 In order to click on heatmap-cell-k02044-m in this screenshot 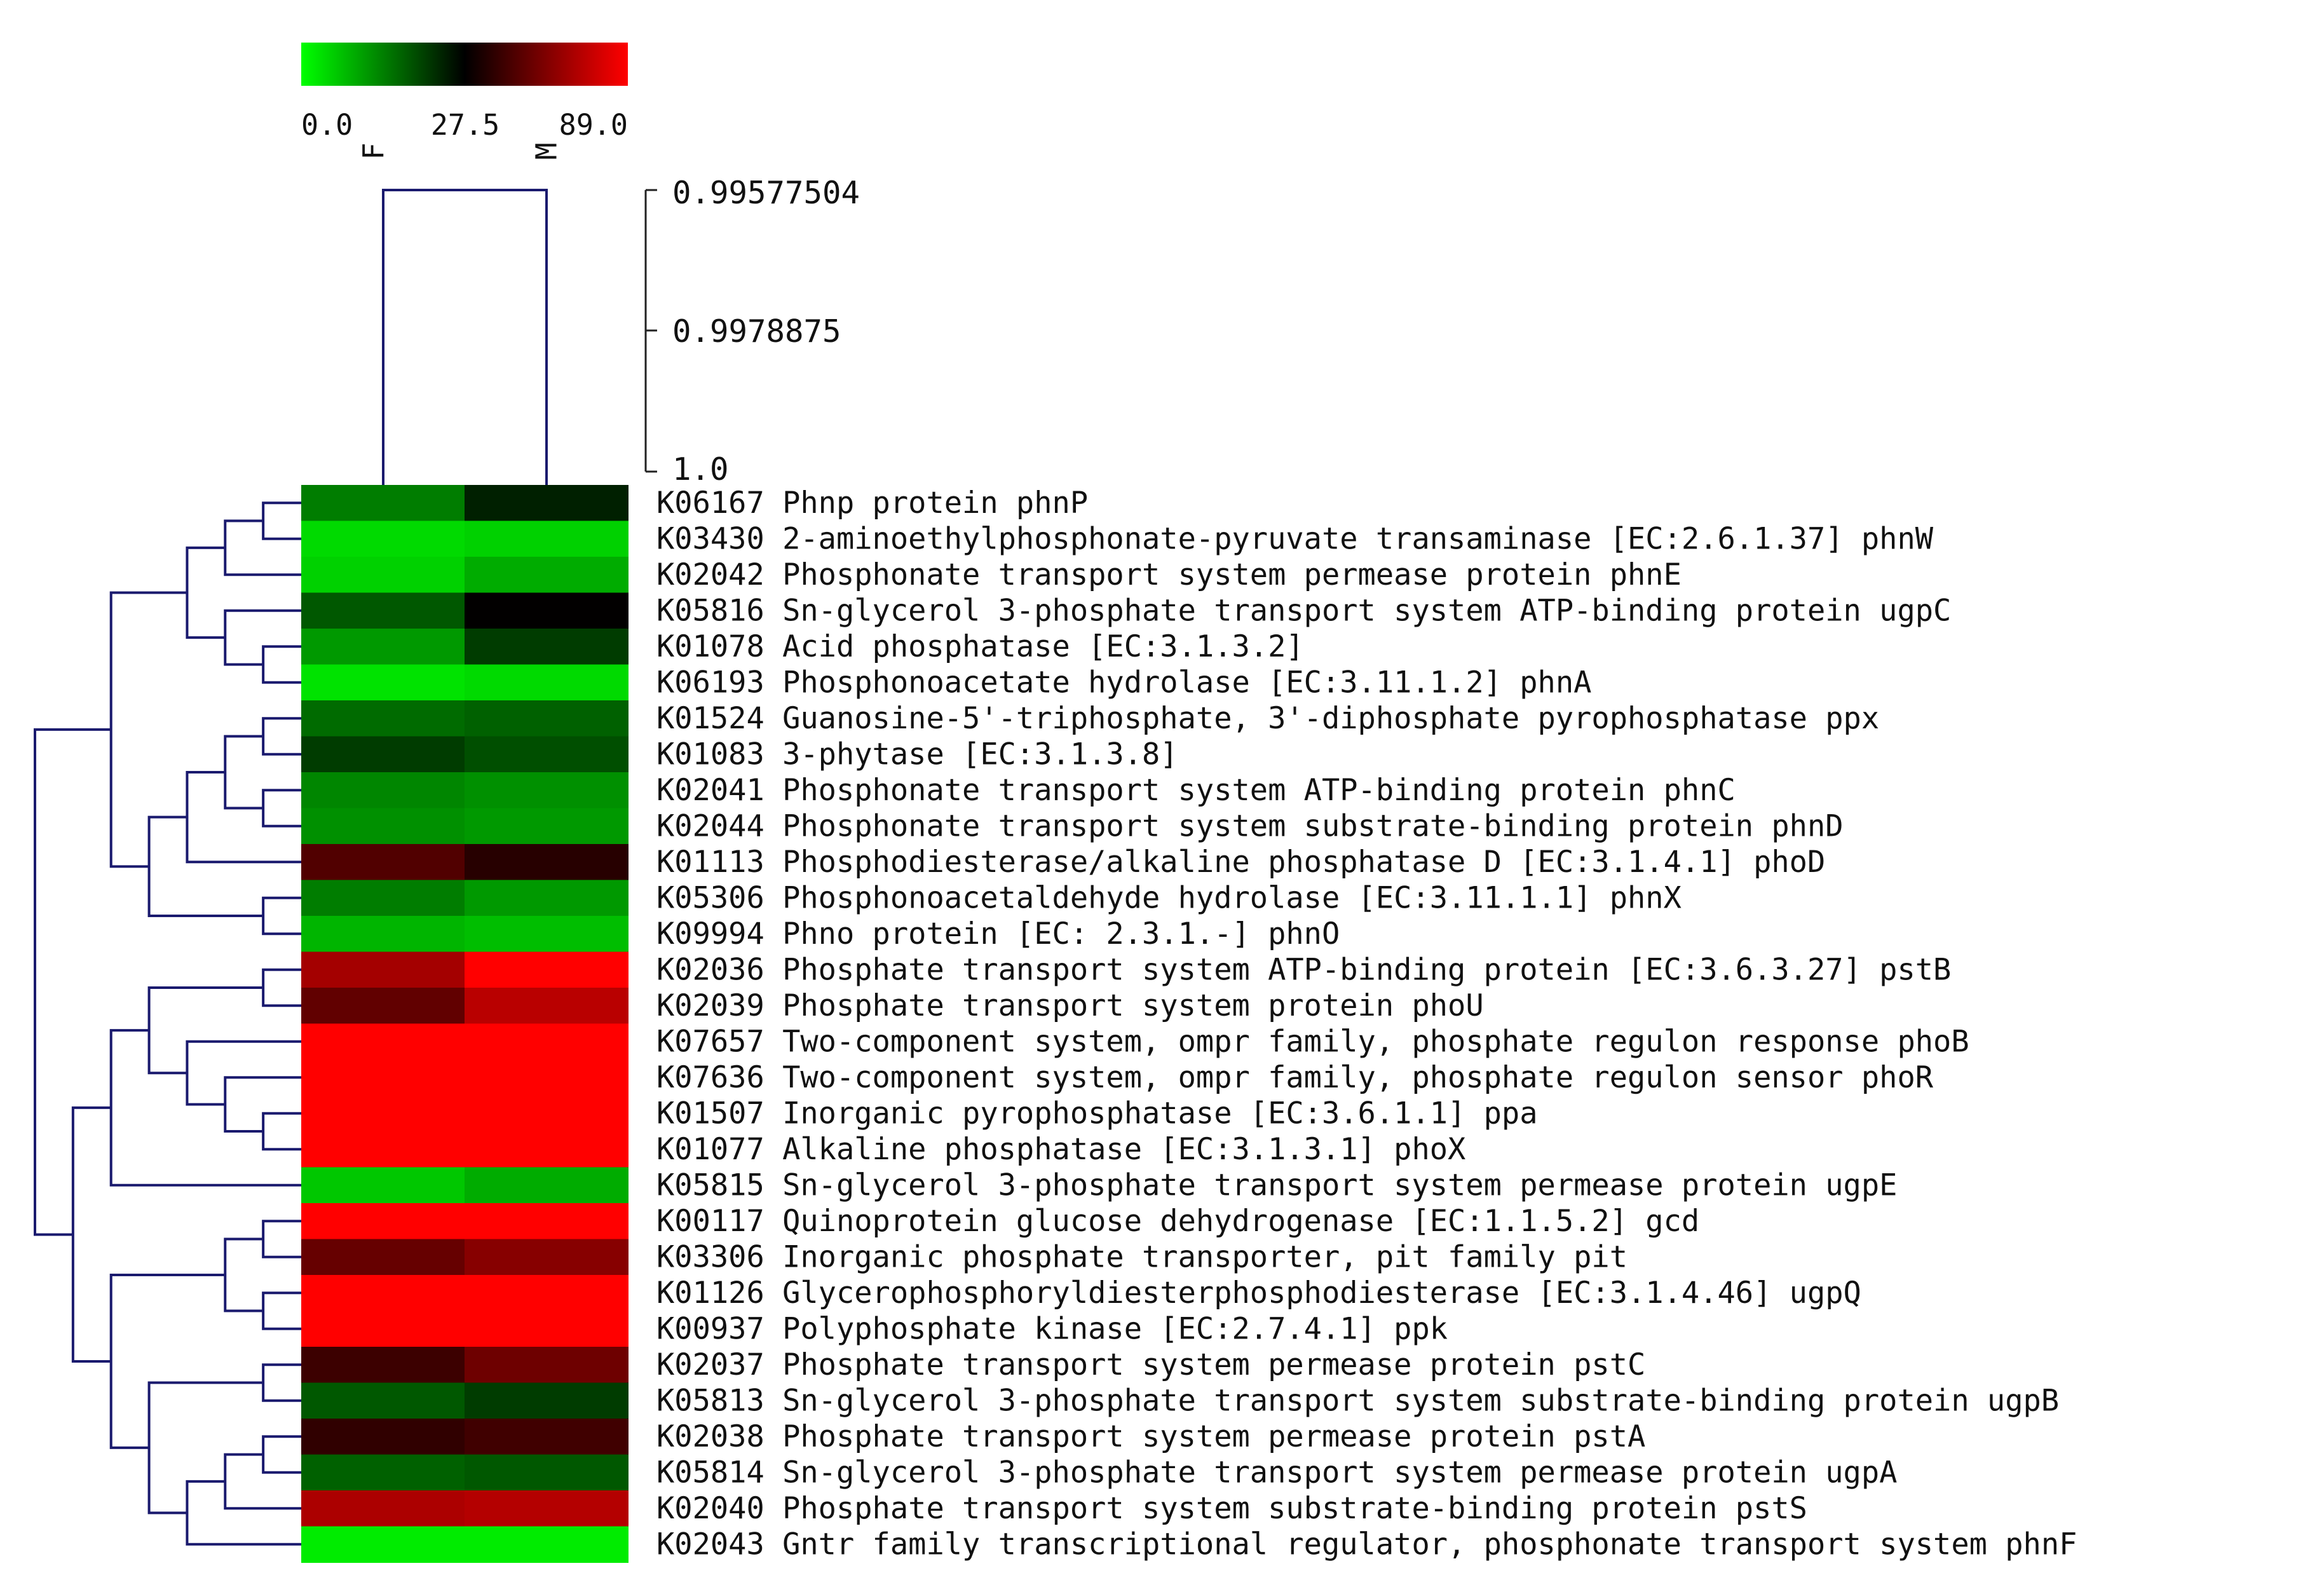, I will do `click(547, 826)`.